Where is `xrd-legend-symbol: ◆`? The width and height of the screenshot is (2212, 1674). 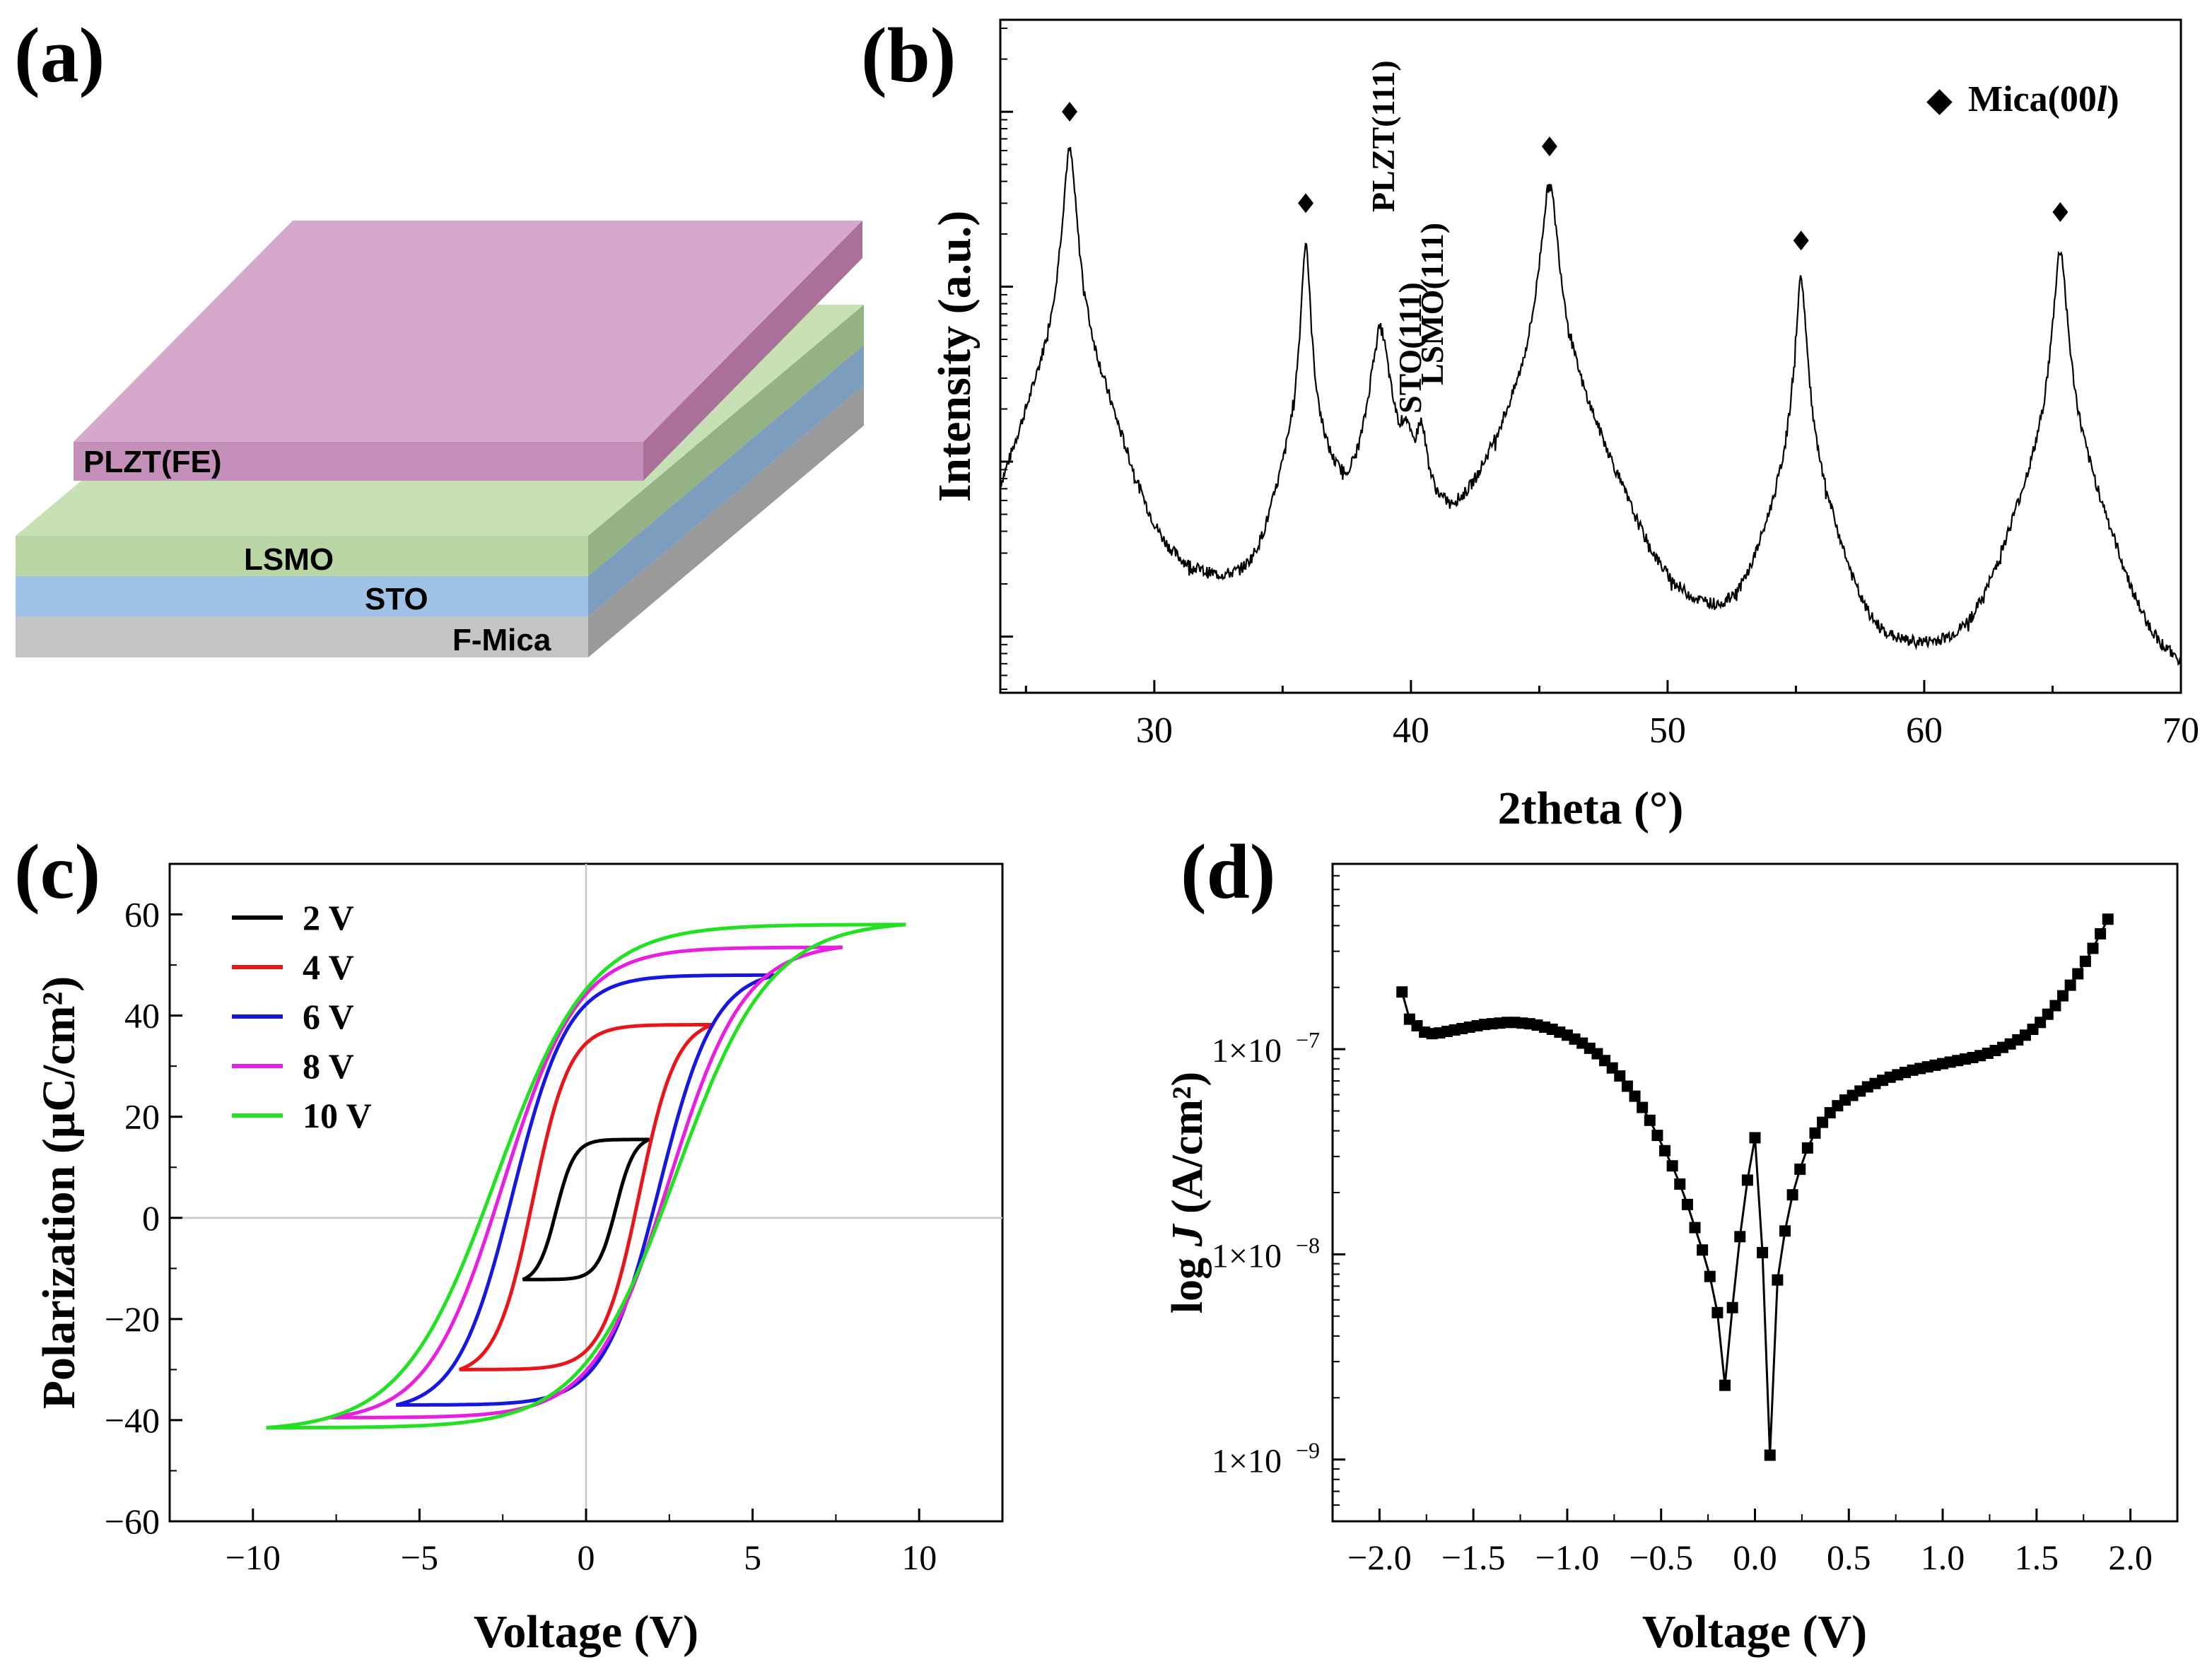 xrd-legend-symbol: ◆ is located at coordinates (1940, 100).